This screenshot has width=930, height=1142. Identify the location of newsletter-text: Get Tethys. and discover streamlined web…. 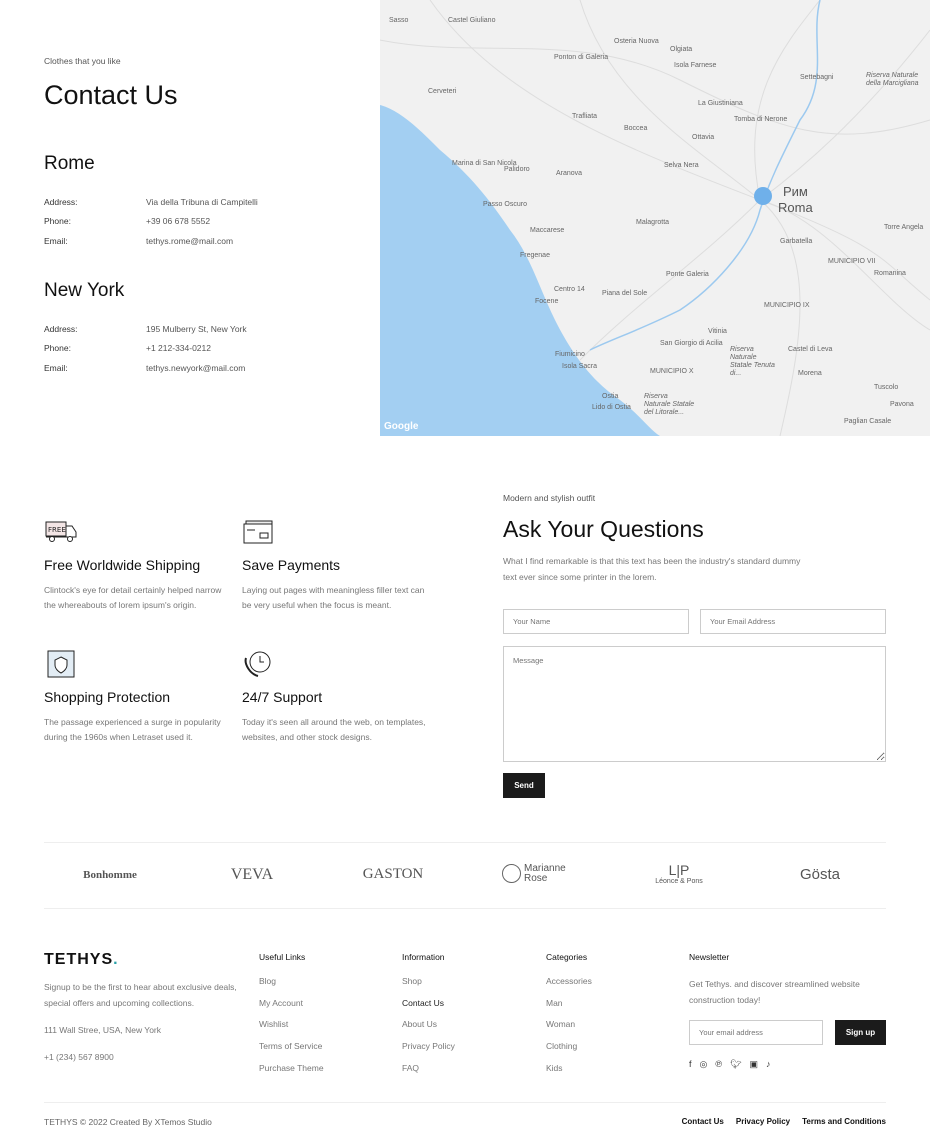
(774, 992).